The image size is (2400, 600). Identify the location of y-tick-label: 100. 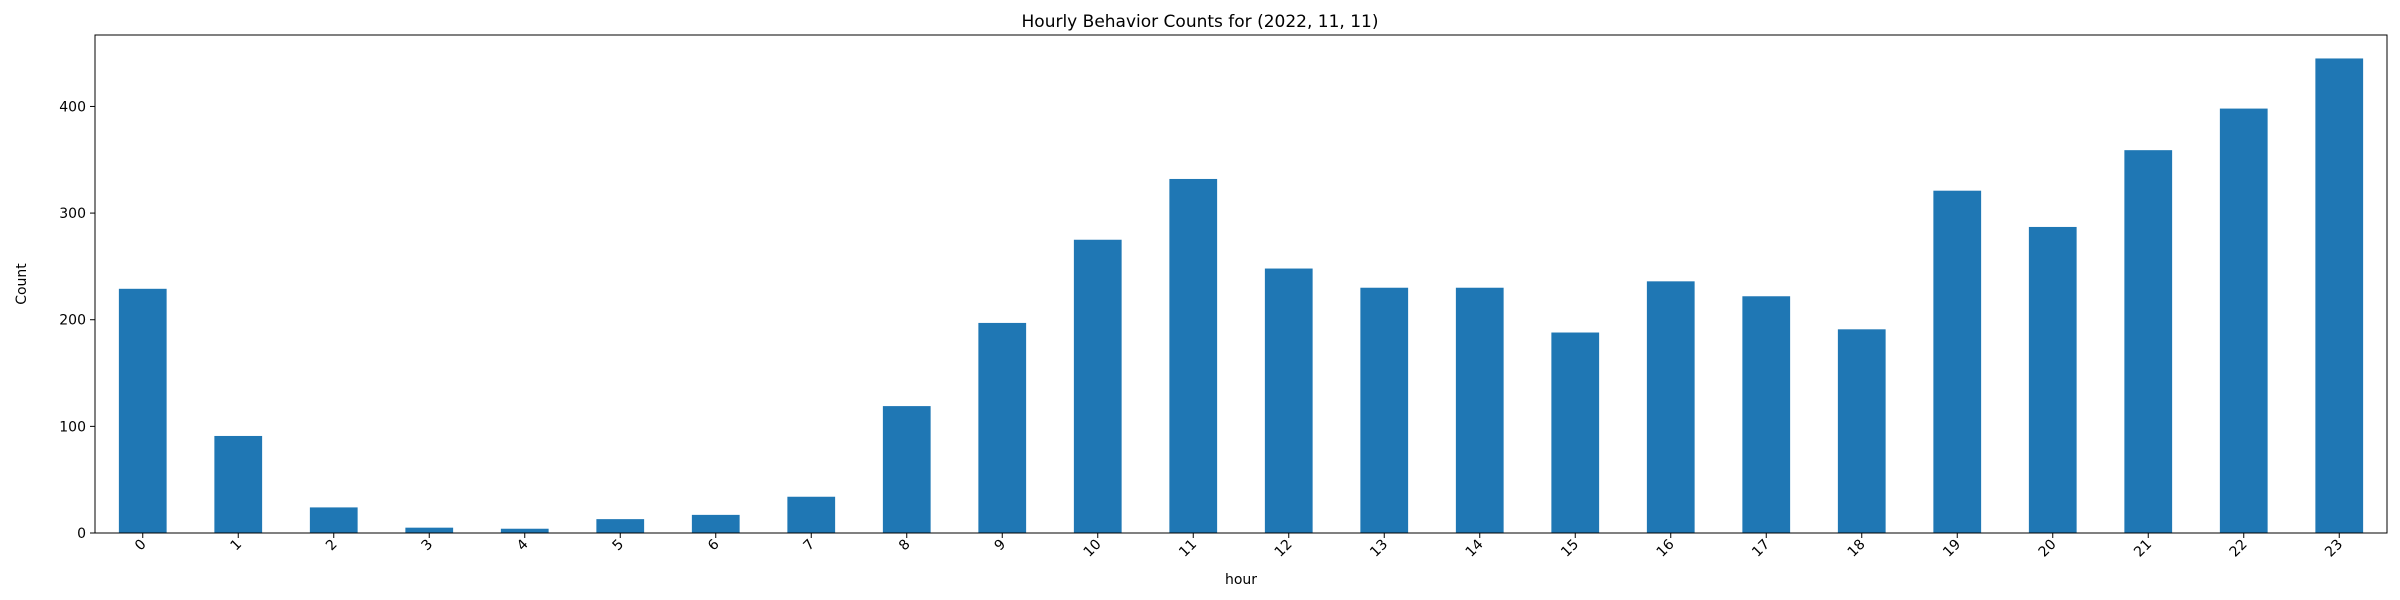
(72, 427).